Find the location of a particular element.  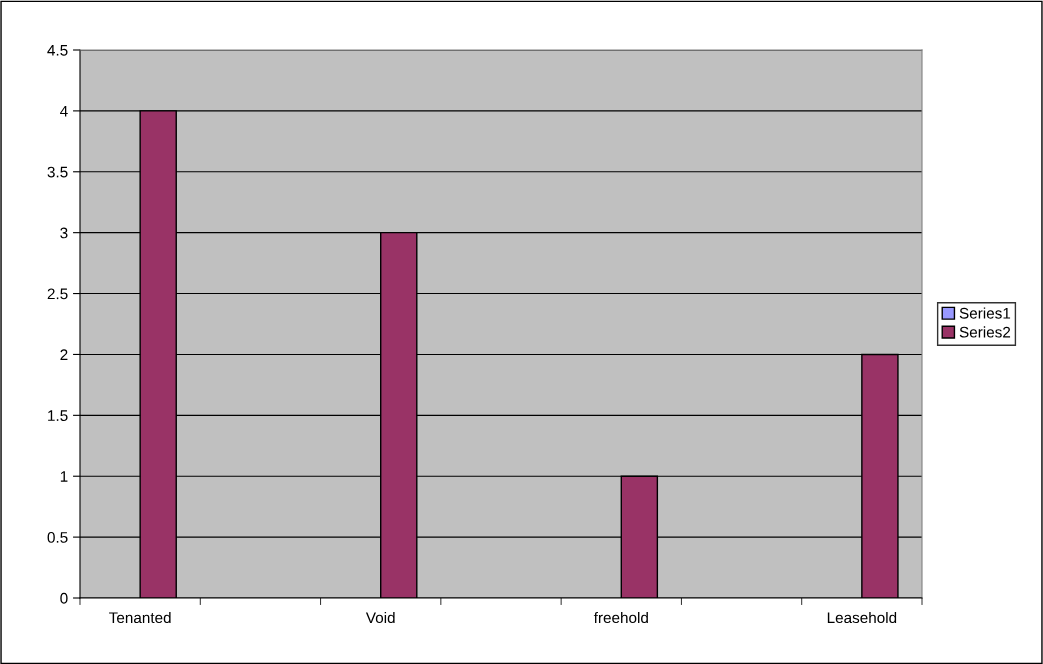

x-tick-label: freehold is located at coordinates (620, 617).